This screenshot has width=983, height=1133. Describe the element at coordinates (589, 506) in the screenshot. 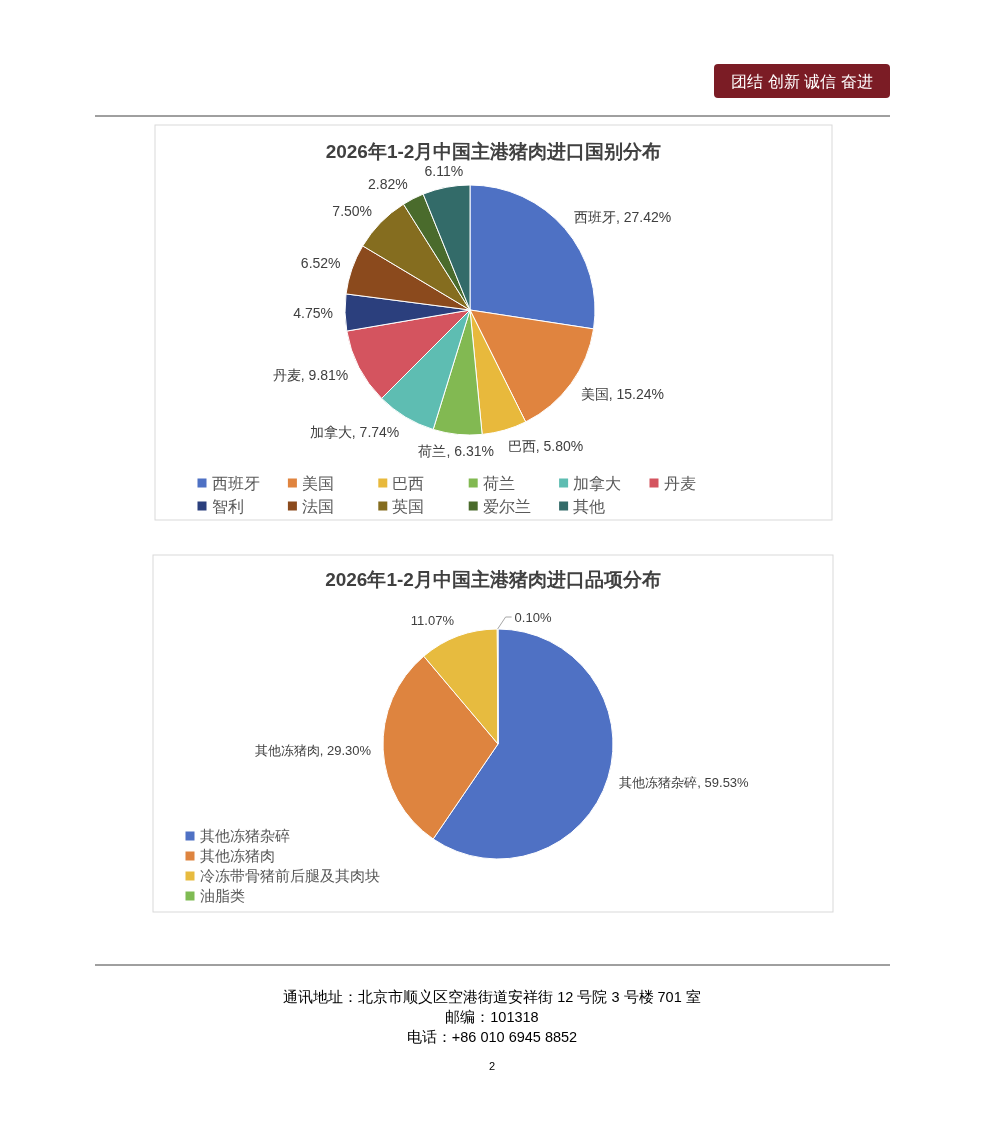

I see `legend-label: 其他` at that location.